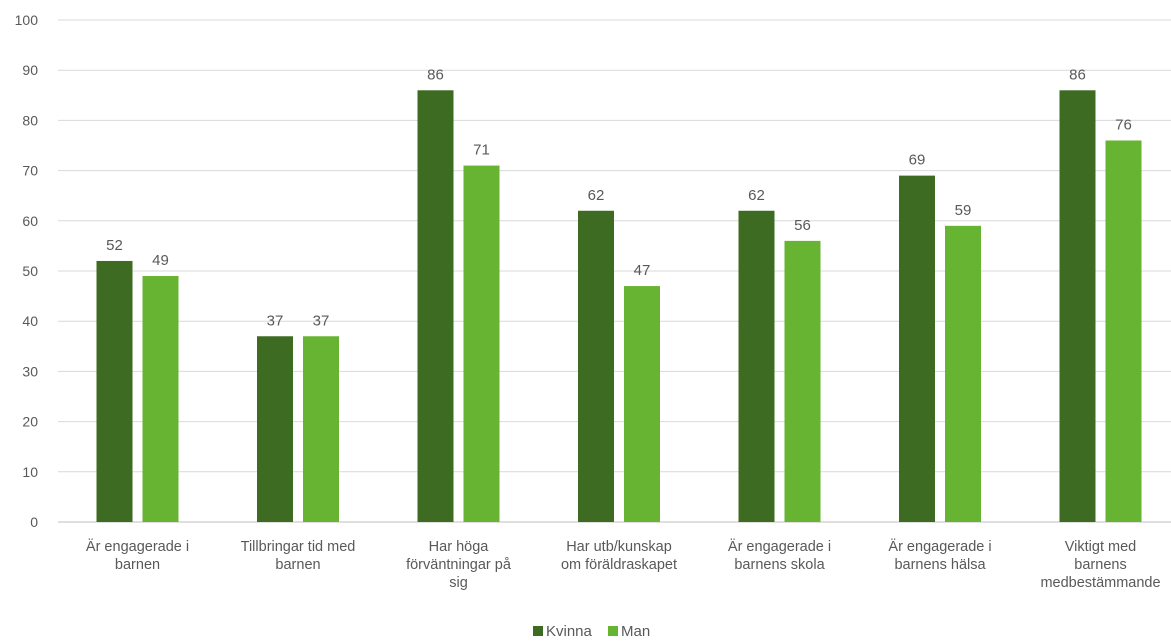  I want to click on x-category-label: Är engagerade i barnens hälsa, so click(939, 555).